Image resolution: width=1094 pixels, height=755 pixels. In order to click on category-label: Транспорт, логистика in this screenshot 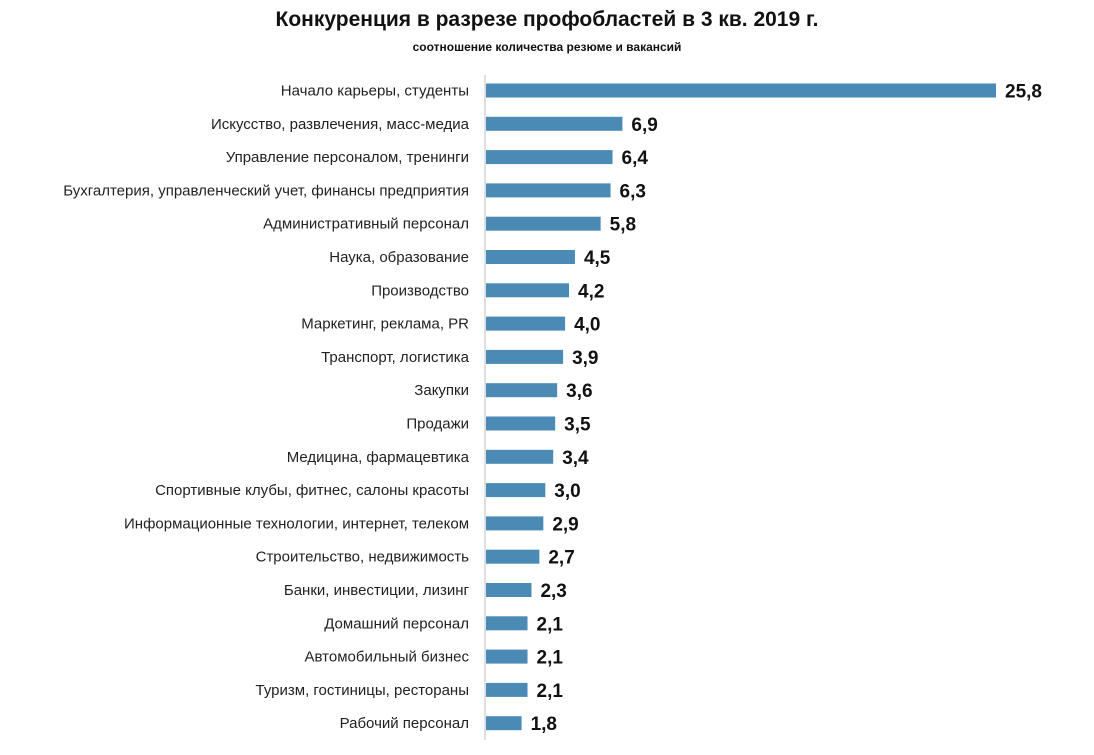, I will do `click(395, 357)`.